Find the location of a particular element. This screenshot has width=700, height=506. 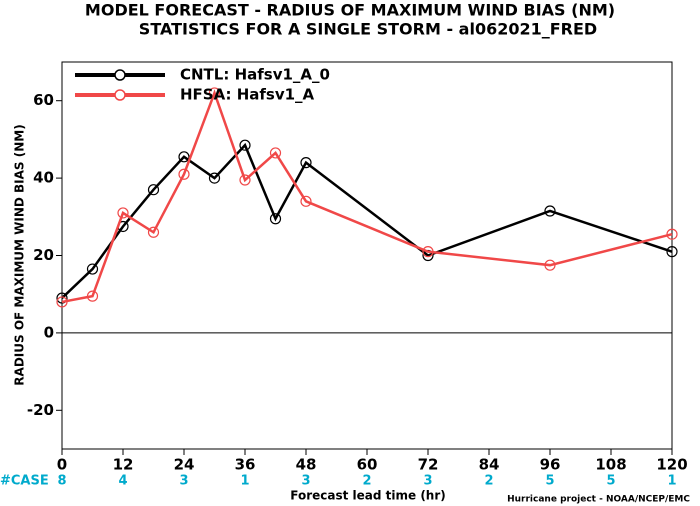

y-tick-label: 40 is located at coordinates (43, 178).